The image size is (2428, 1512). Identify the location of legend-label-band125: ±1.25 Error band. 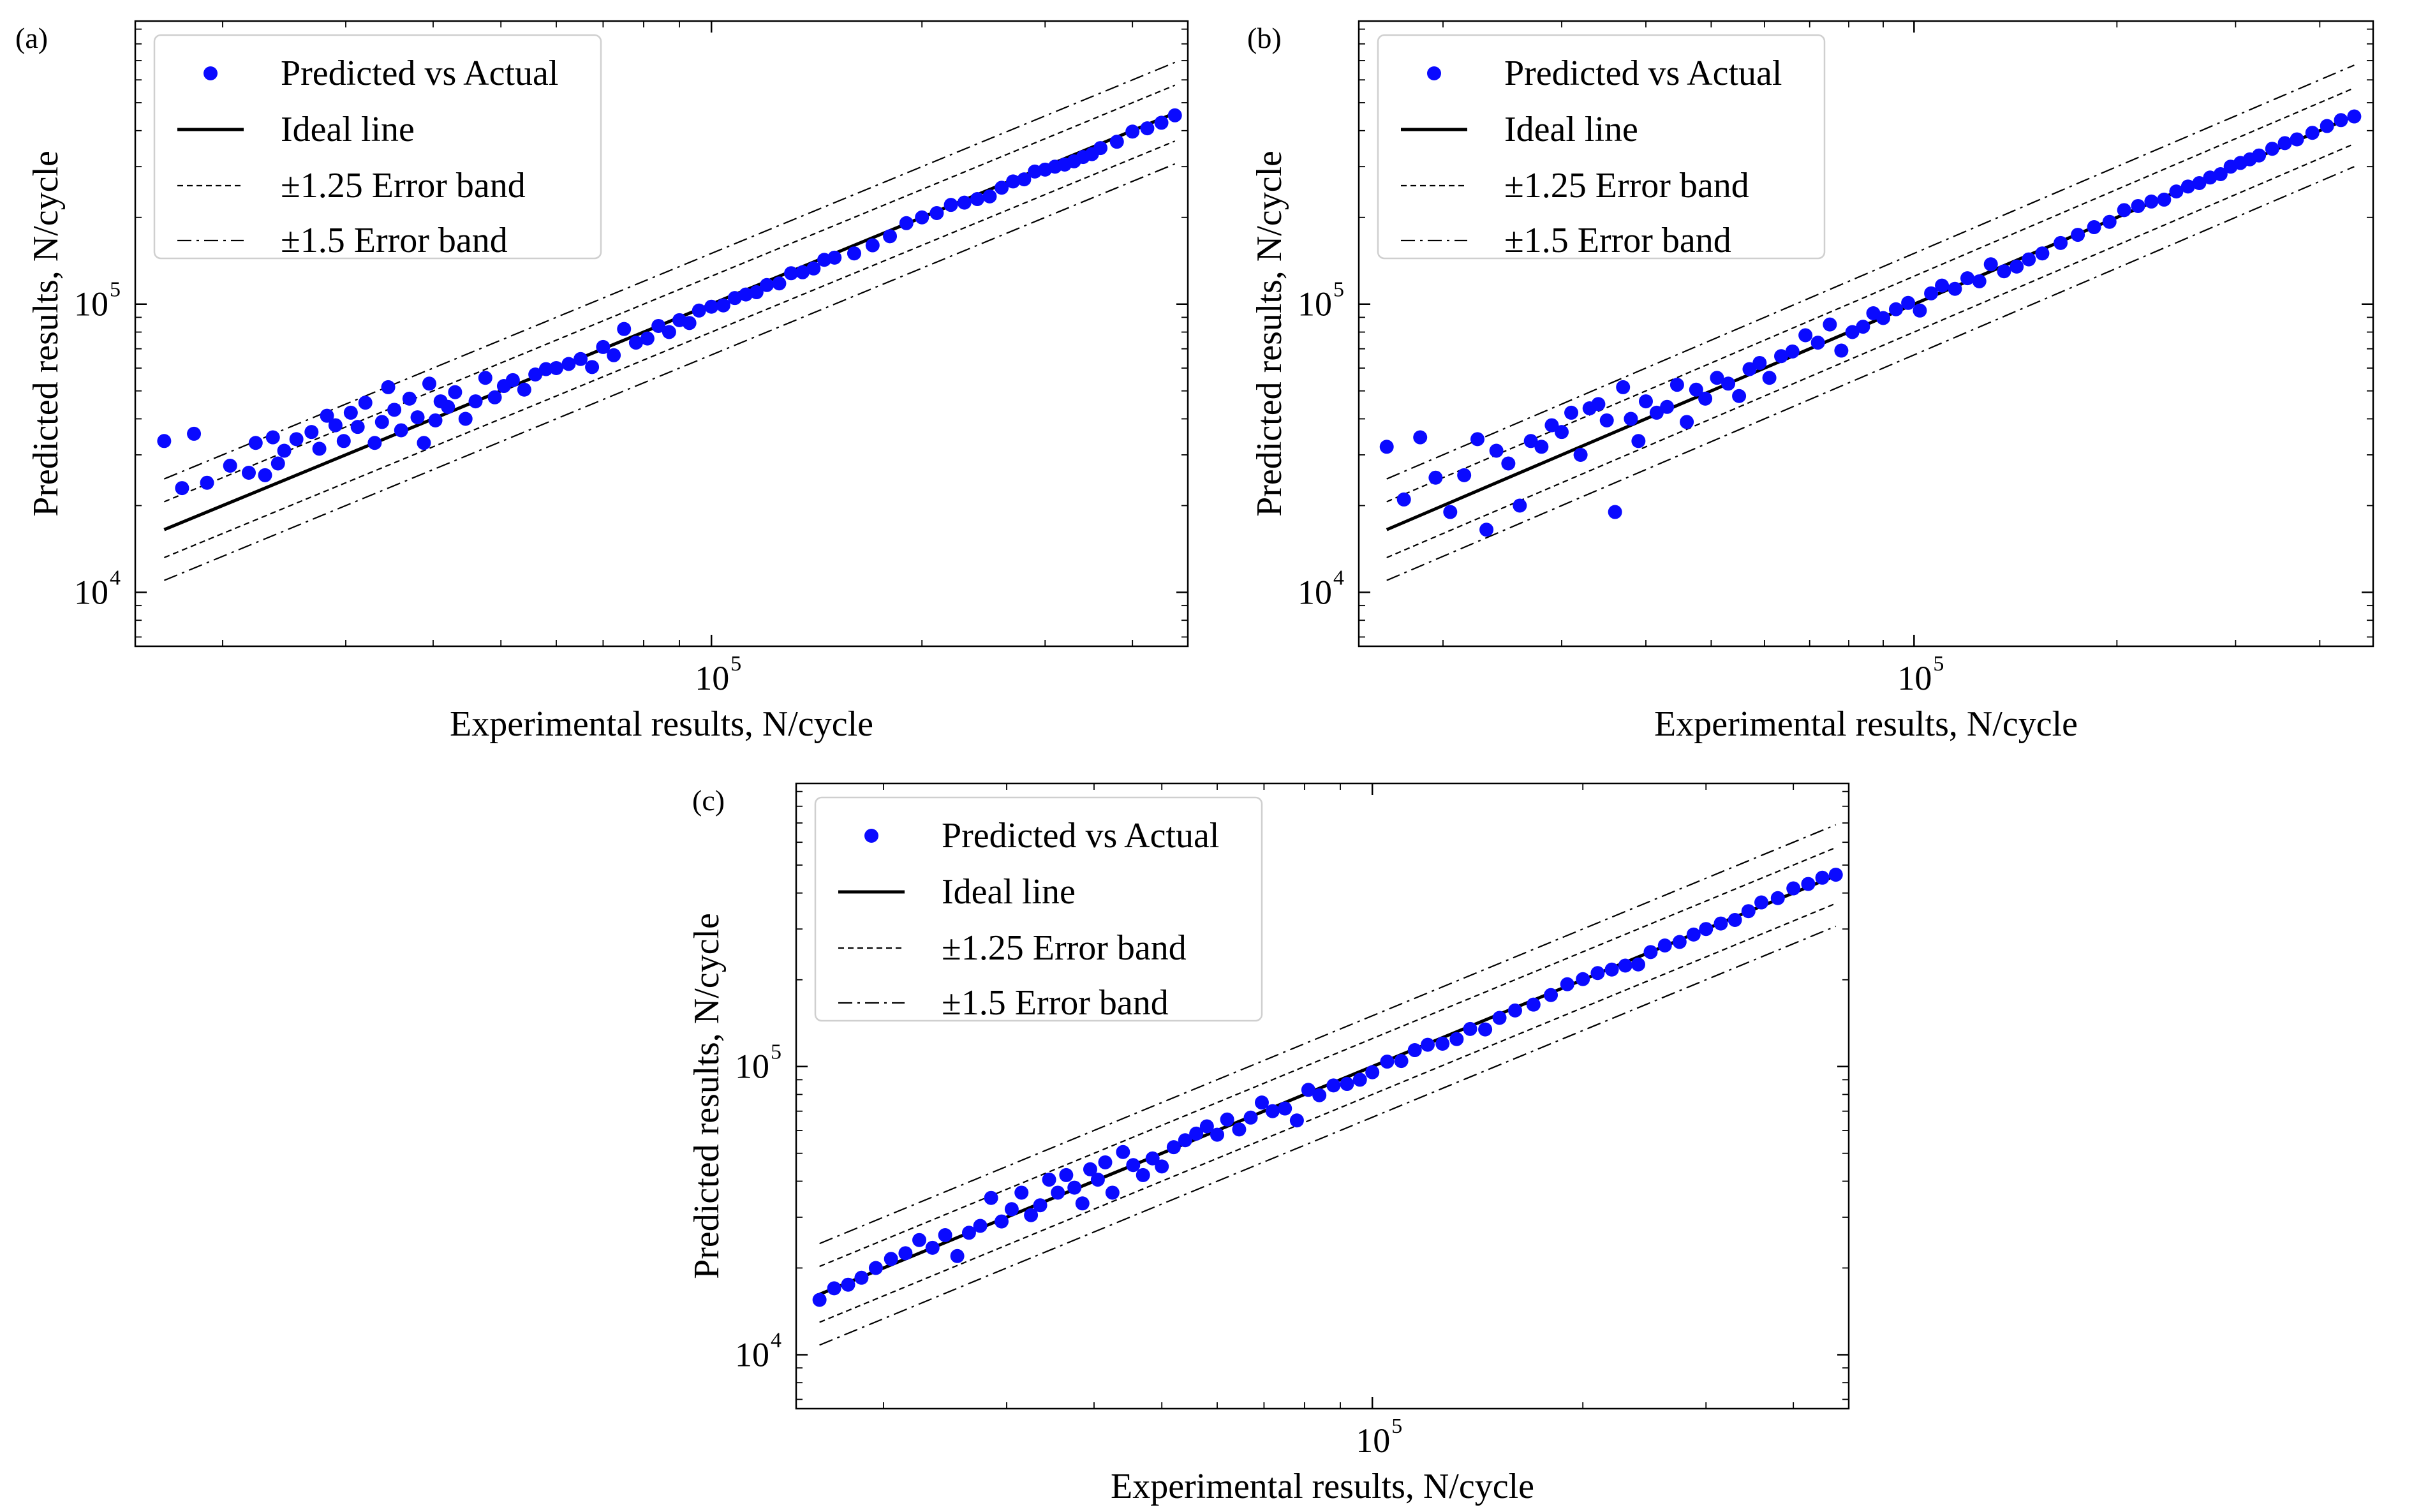
(1626, 185).